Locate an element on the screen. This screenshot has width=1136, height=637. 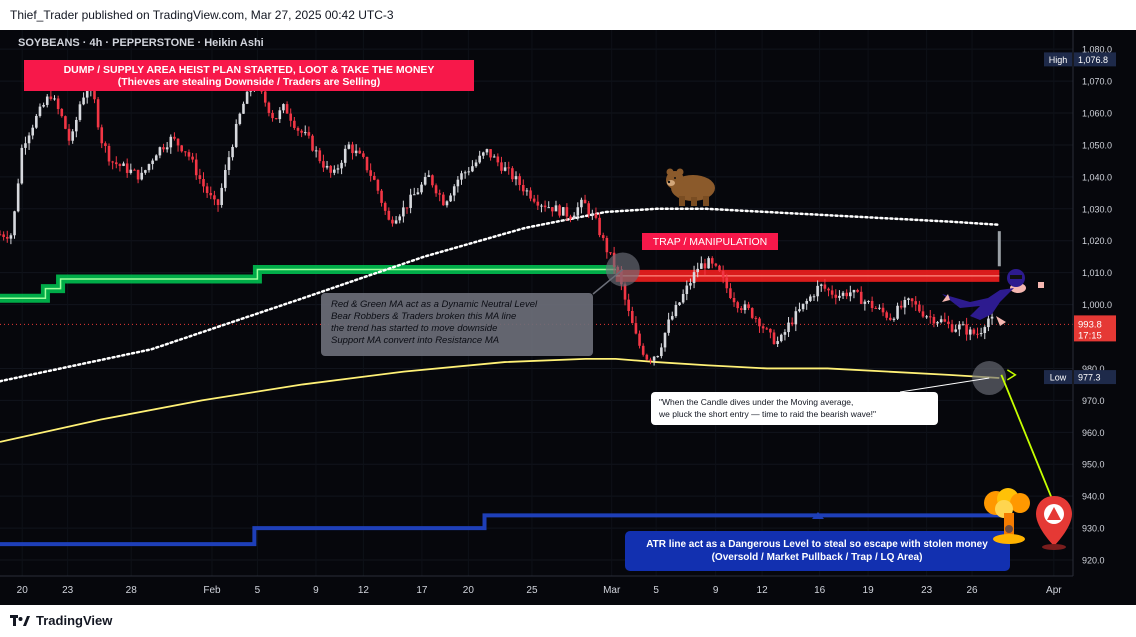
time-tick-label: Mar is located at coordinates (612, 590).